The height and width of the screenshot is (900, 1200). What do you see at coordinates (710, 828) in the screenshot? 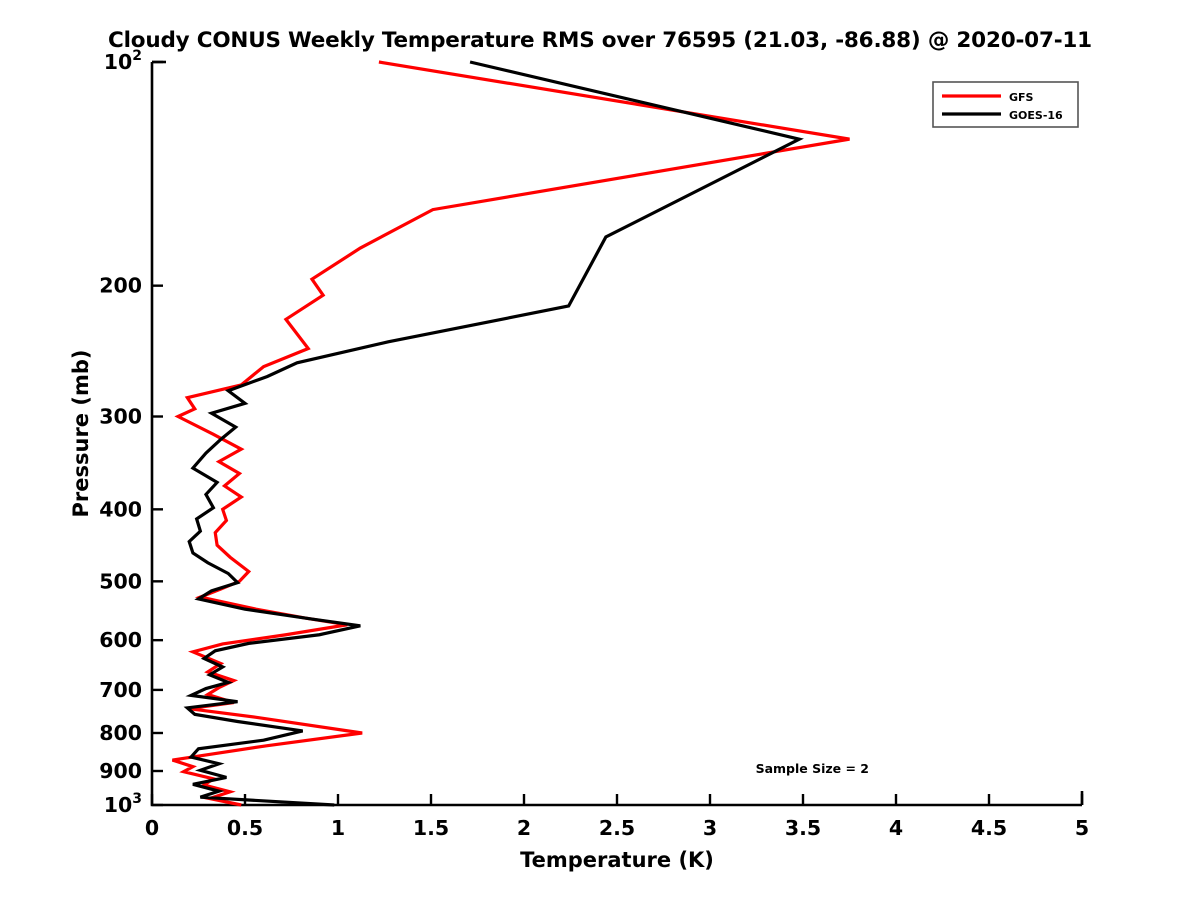
I see `x-tick-label: 3` at bounding box center [710, 828].